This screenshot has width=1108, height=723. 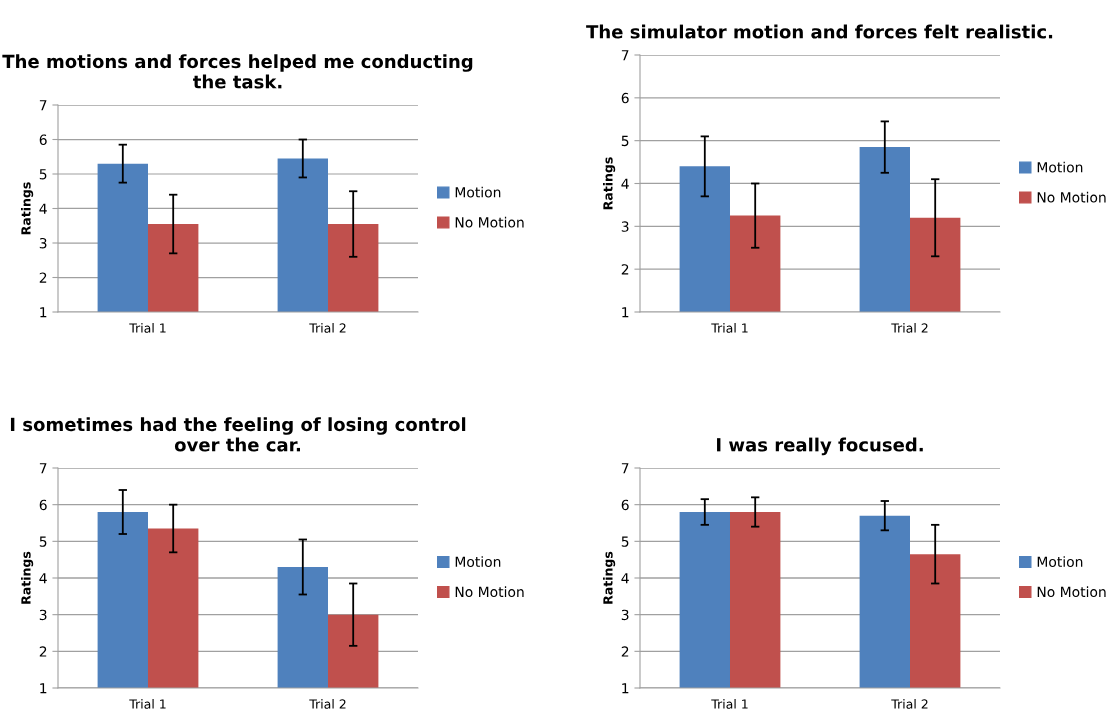 What do you see at coordinates (820, 446) in the screenshot?
I see `chart-title: I was really focused.` at bounding box center [820, 446].